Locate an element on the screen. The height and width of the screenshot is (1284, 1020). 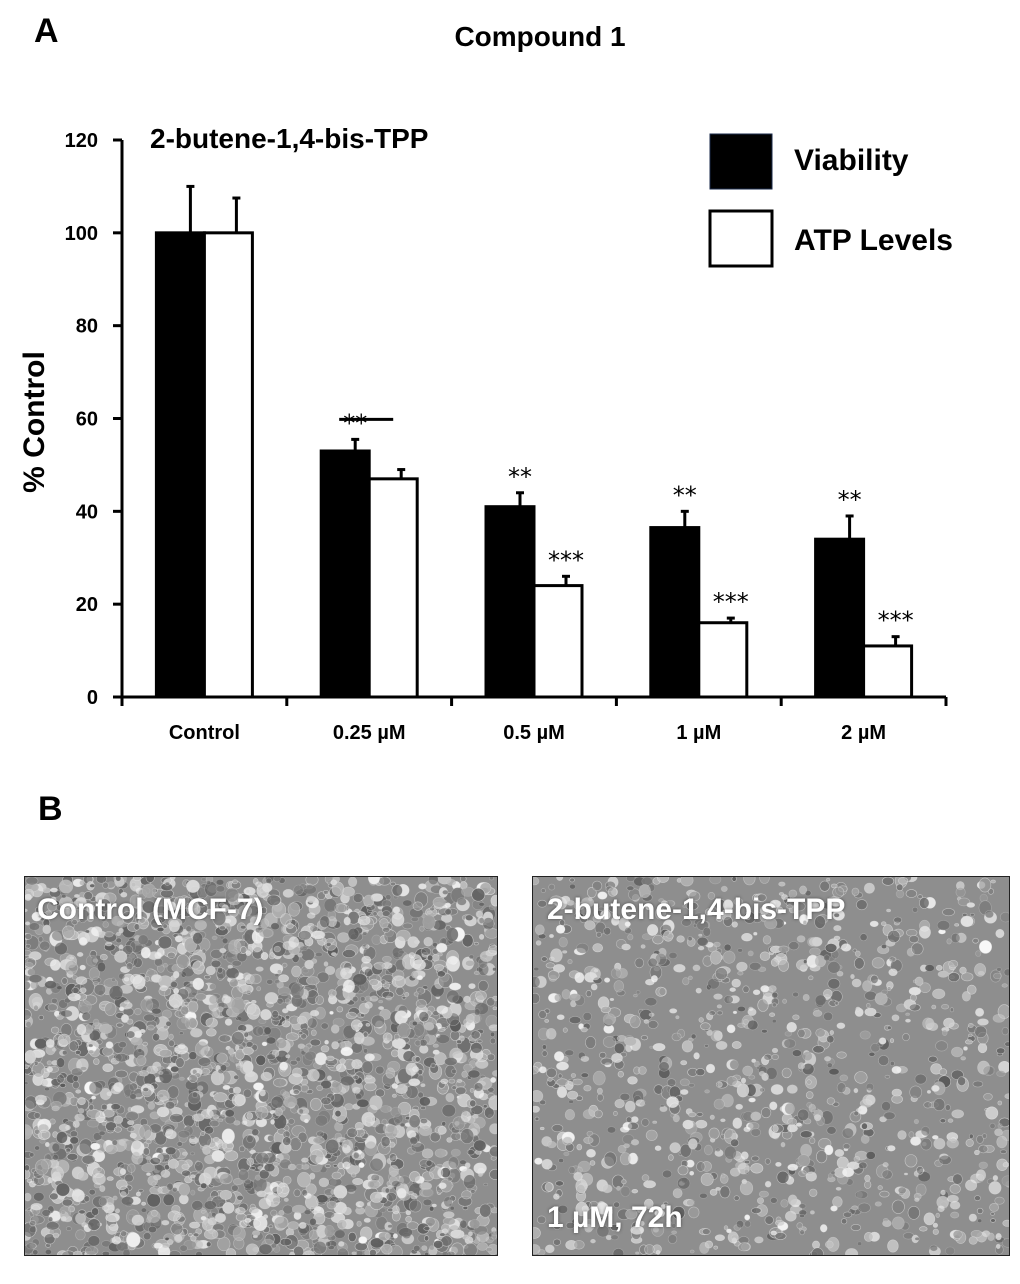
x-tick-label: 2 µM is located at coordinates (863, 733).